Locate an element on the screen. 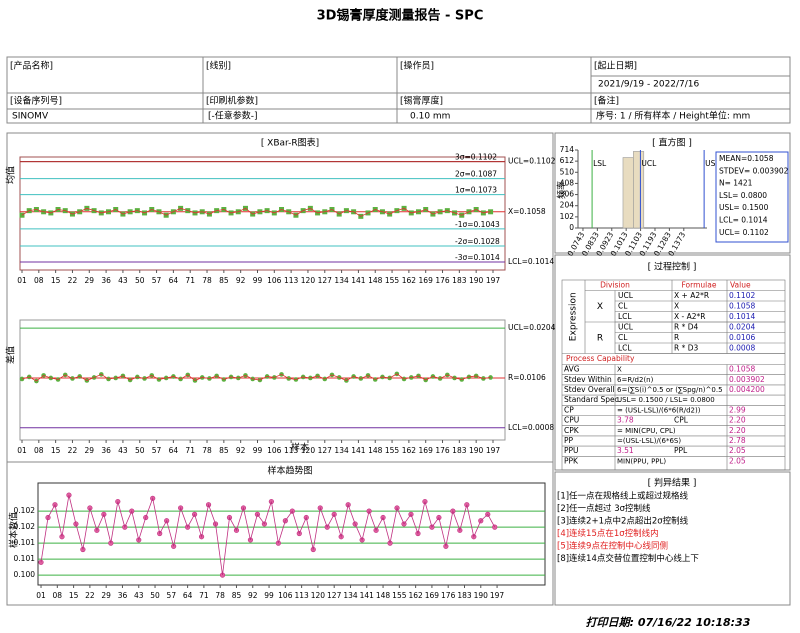  cap-formula: X is located at coordinates (619, 370).